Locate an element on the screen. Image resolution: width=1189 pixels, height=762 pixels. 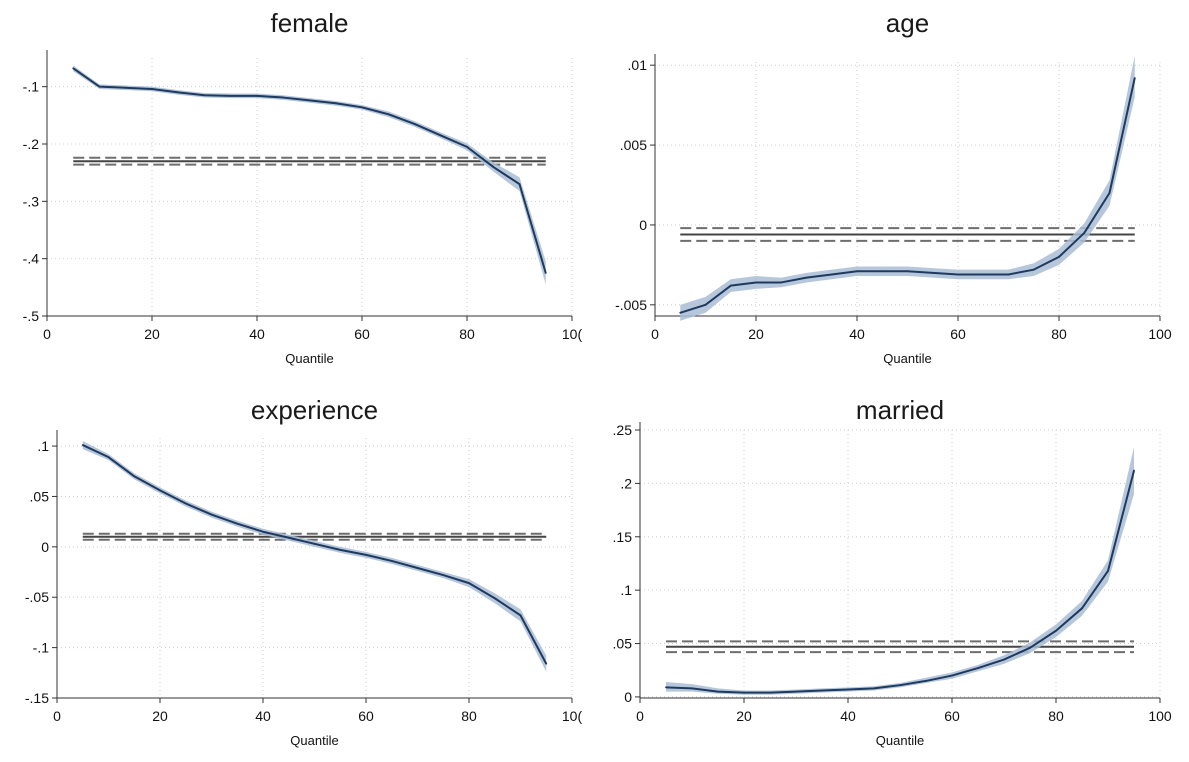
panel-title: age is located at coordinates (907, 23).